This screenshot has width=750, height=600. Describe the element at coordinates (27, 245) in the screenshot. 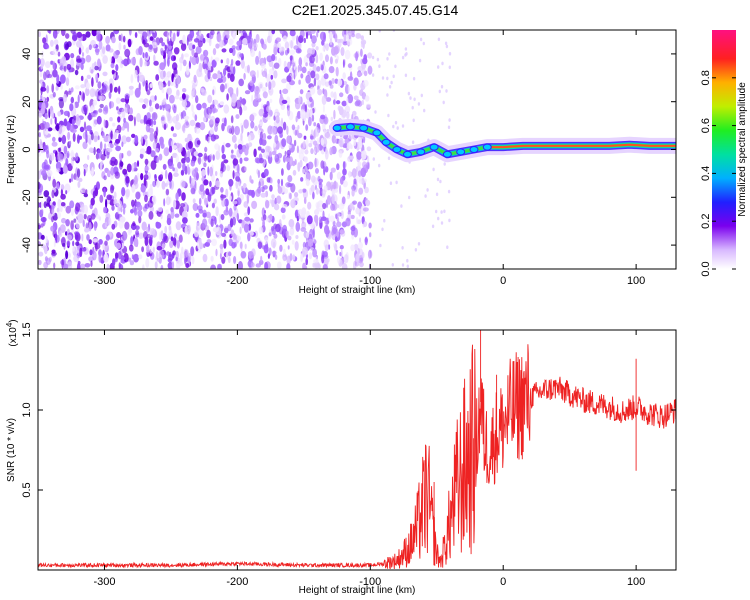

I see `y-tick-label: -40` at that location.